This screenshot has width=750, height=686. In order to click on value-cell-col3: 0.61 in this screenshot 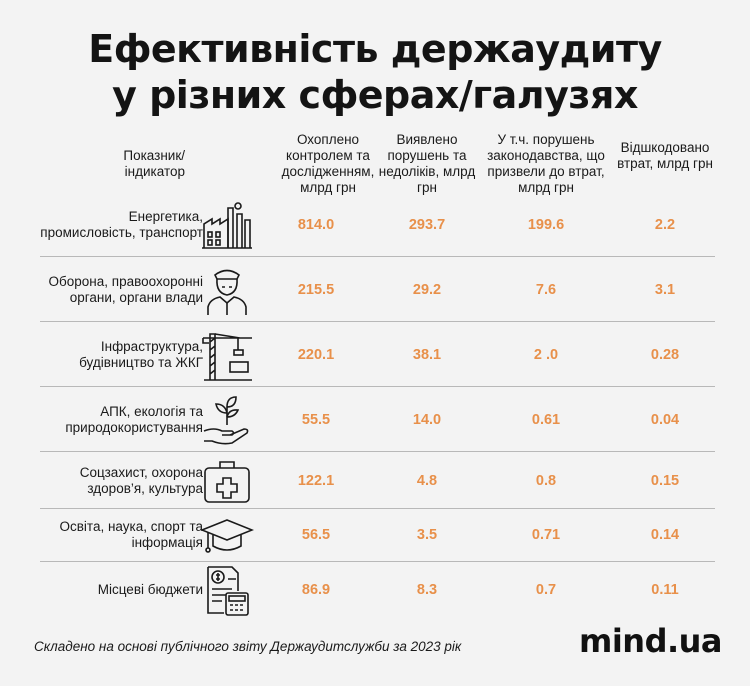, I will do `click(546, 420)`.